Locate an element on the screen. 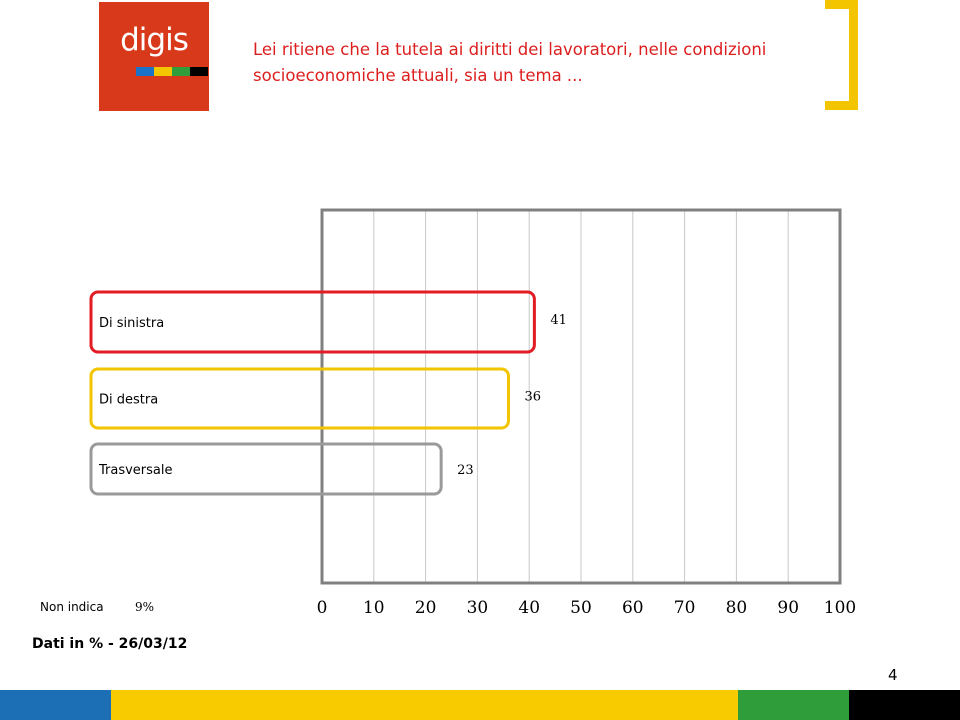 This screenshot has width=960, height=720. x-tick-label: 10 is located at coordinates (374, 608).